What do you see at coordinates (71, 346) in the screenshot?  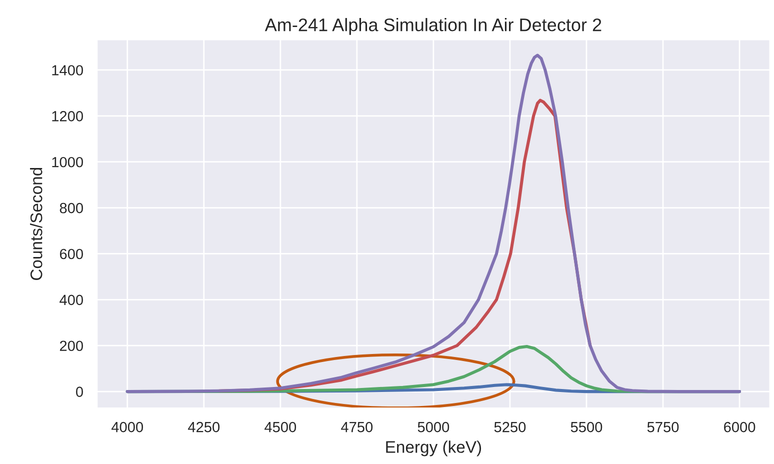 I see `y-tick-label: 200` at bounding box center [71, 346].